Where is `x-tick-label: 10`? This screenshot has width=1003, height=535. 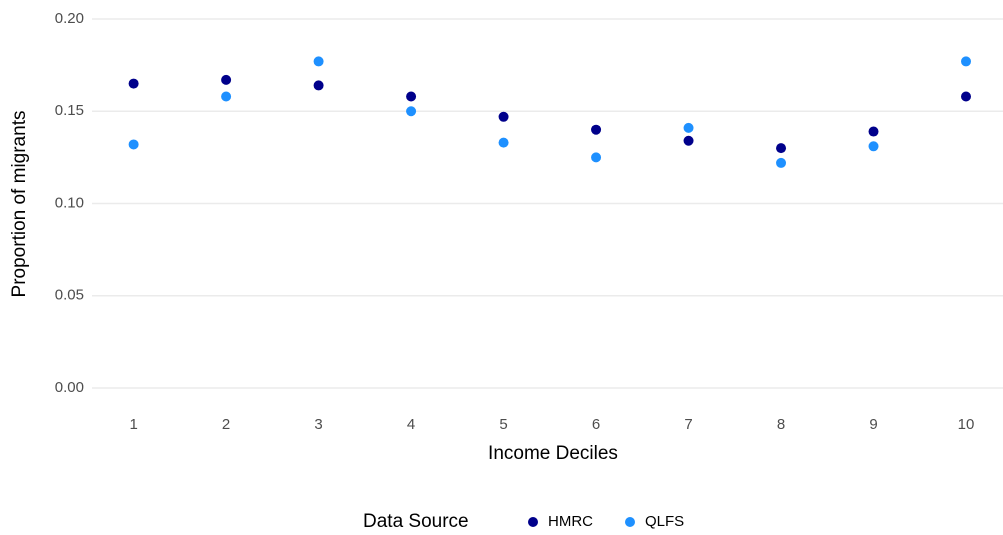 x-tick-label: 10 is located at coordinates (966, 424).